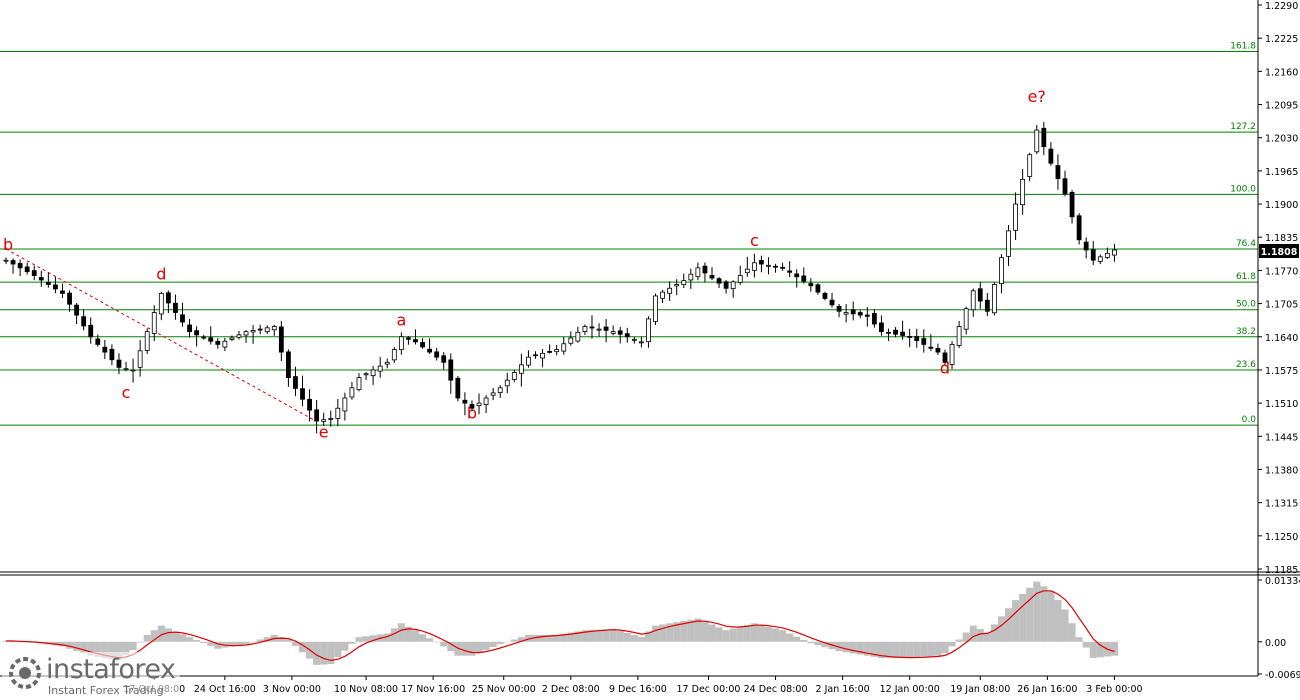 This screenshot has width=1300, height=700. What do you see at coordinates (1246, 365) in the screenshot?
I see `fib-label-7: 23.6` at bounding box center [1246, 365].